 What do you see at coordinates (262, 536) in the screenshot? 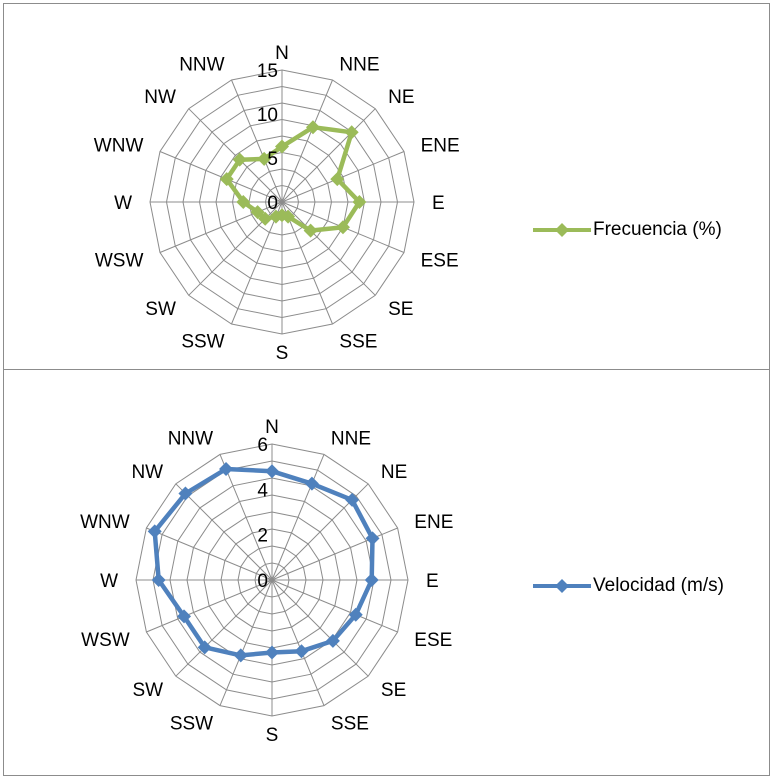
I see `radial-tick-label: 2` at bounding box center [262, 536].